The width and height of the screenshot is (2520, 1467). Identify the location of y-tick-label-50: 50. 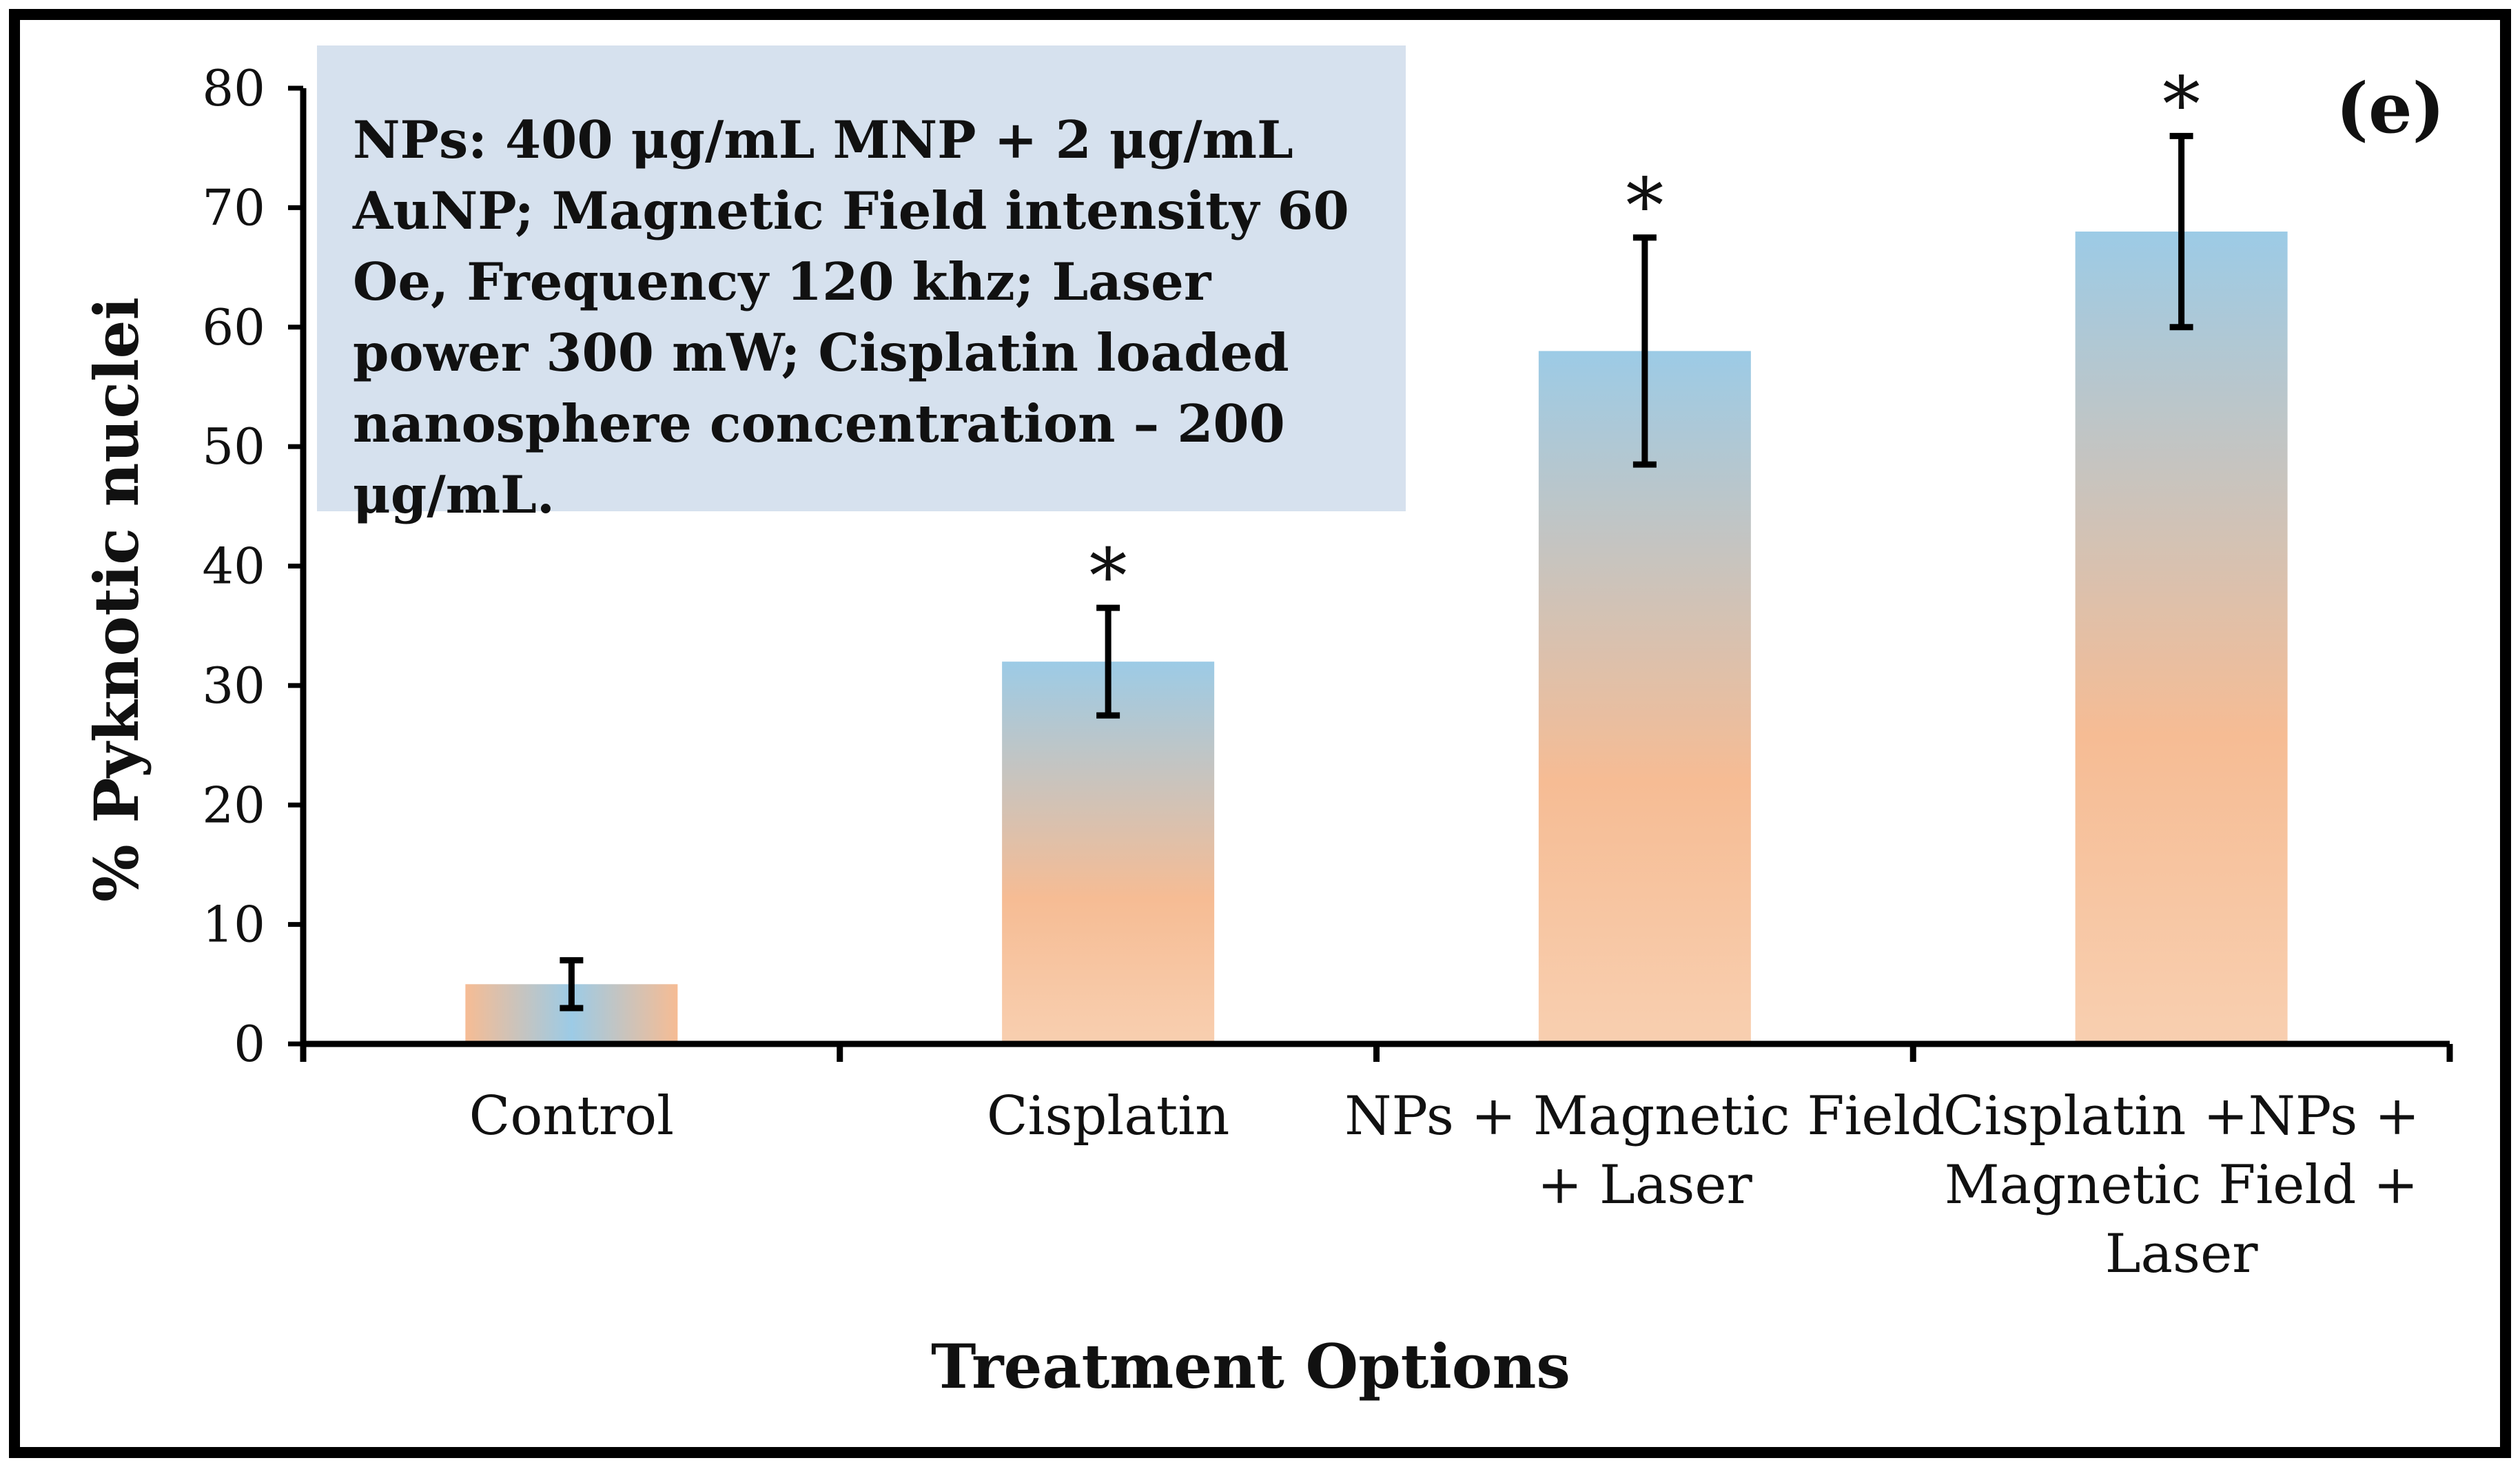
(233, 446).